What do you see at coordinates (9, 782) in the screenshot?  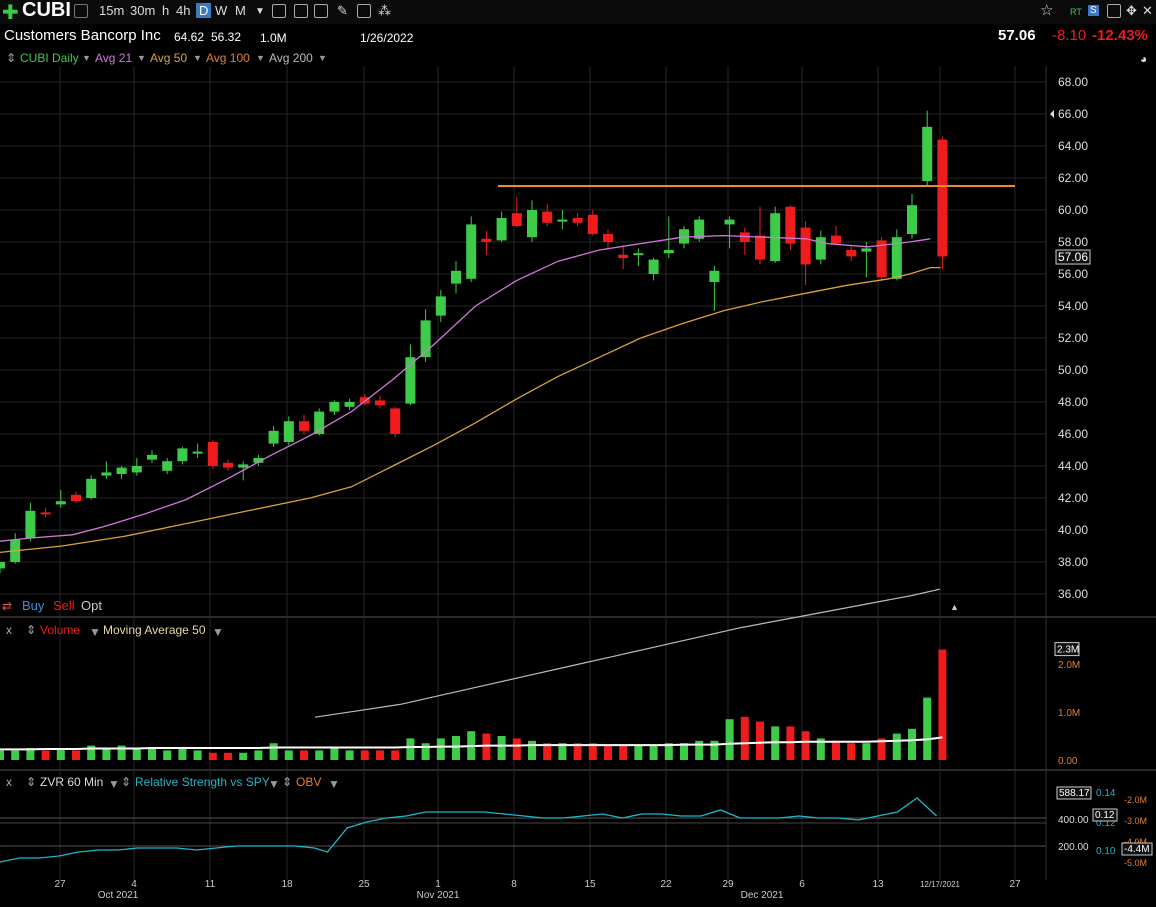 I see `indicator-close-button: x` at bounding box center [9, 782].